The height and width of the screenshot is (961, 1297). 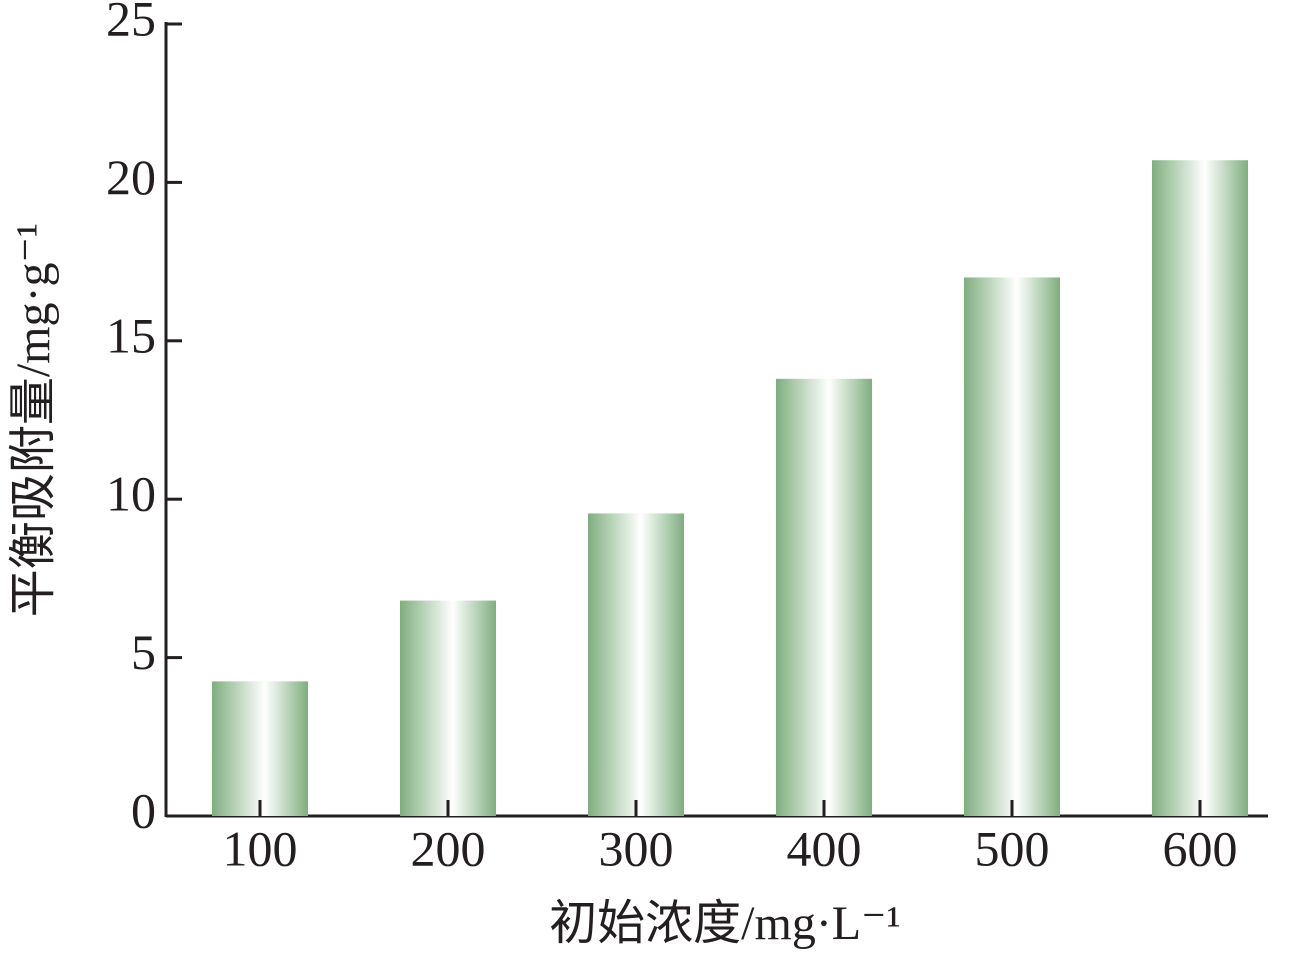 What do you see at coordinates (131, 494) in the screenshot?
I see `y-tick-label: 10` at bounding box center [131, 494].